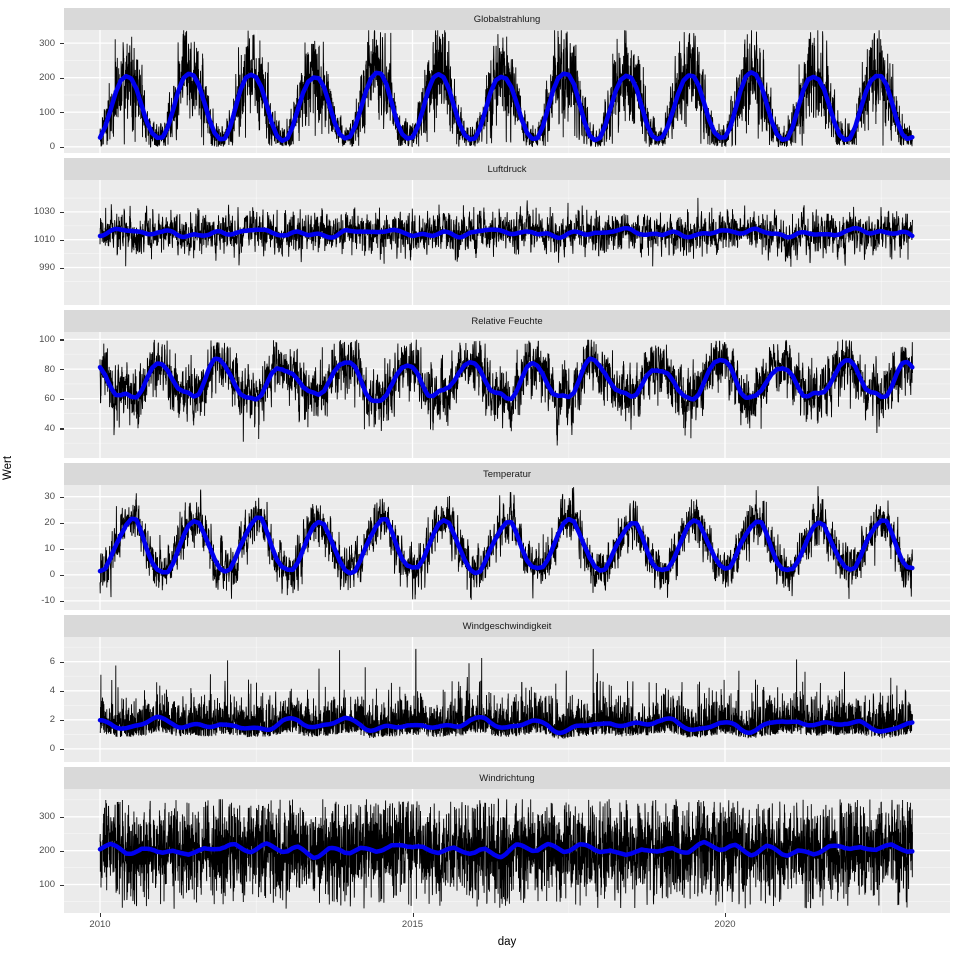  What do you see at coordinates (52, 147) in the screenshot?
I see `y-tick-label-globalstrahlung-0: 0` at bounding box center [52, 147].